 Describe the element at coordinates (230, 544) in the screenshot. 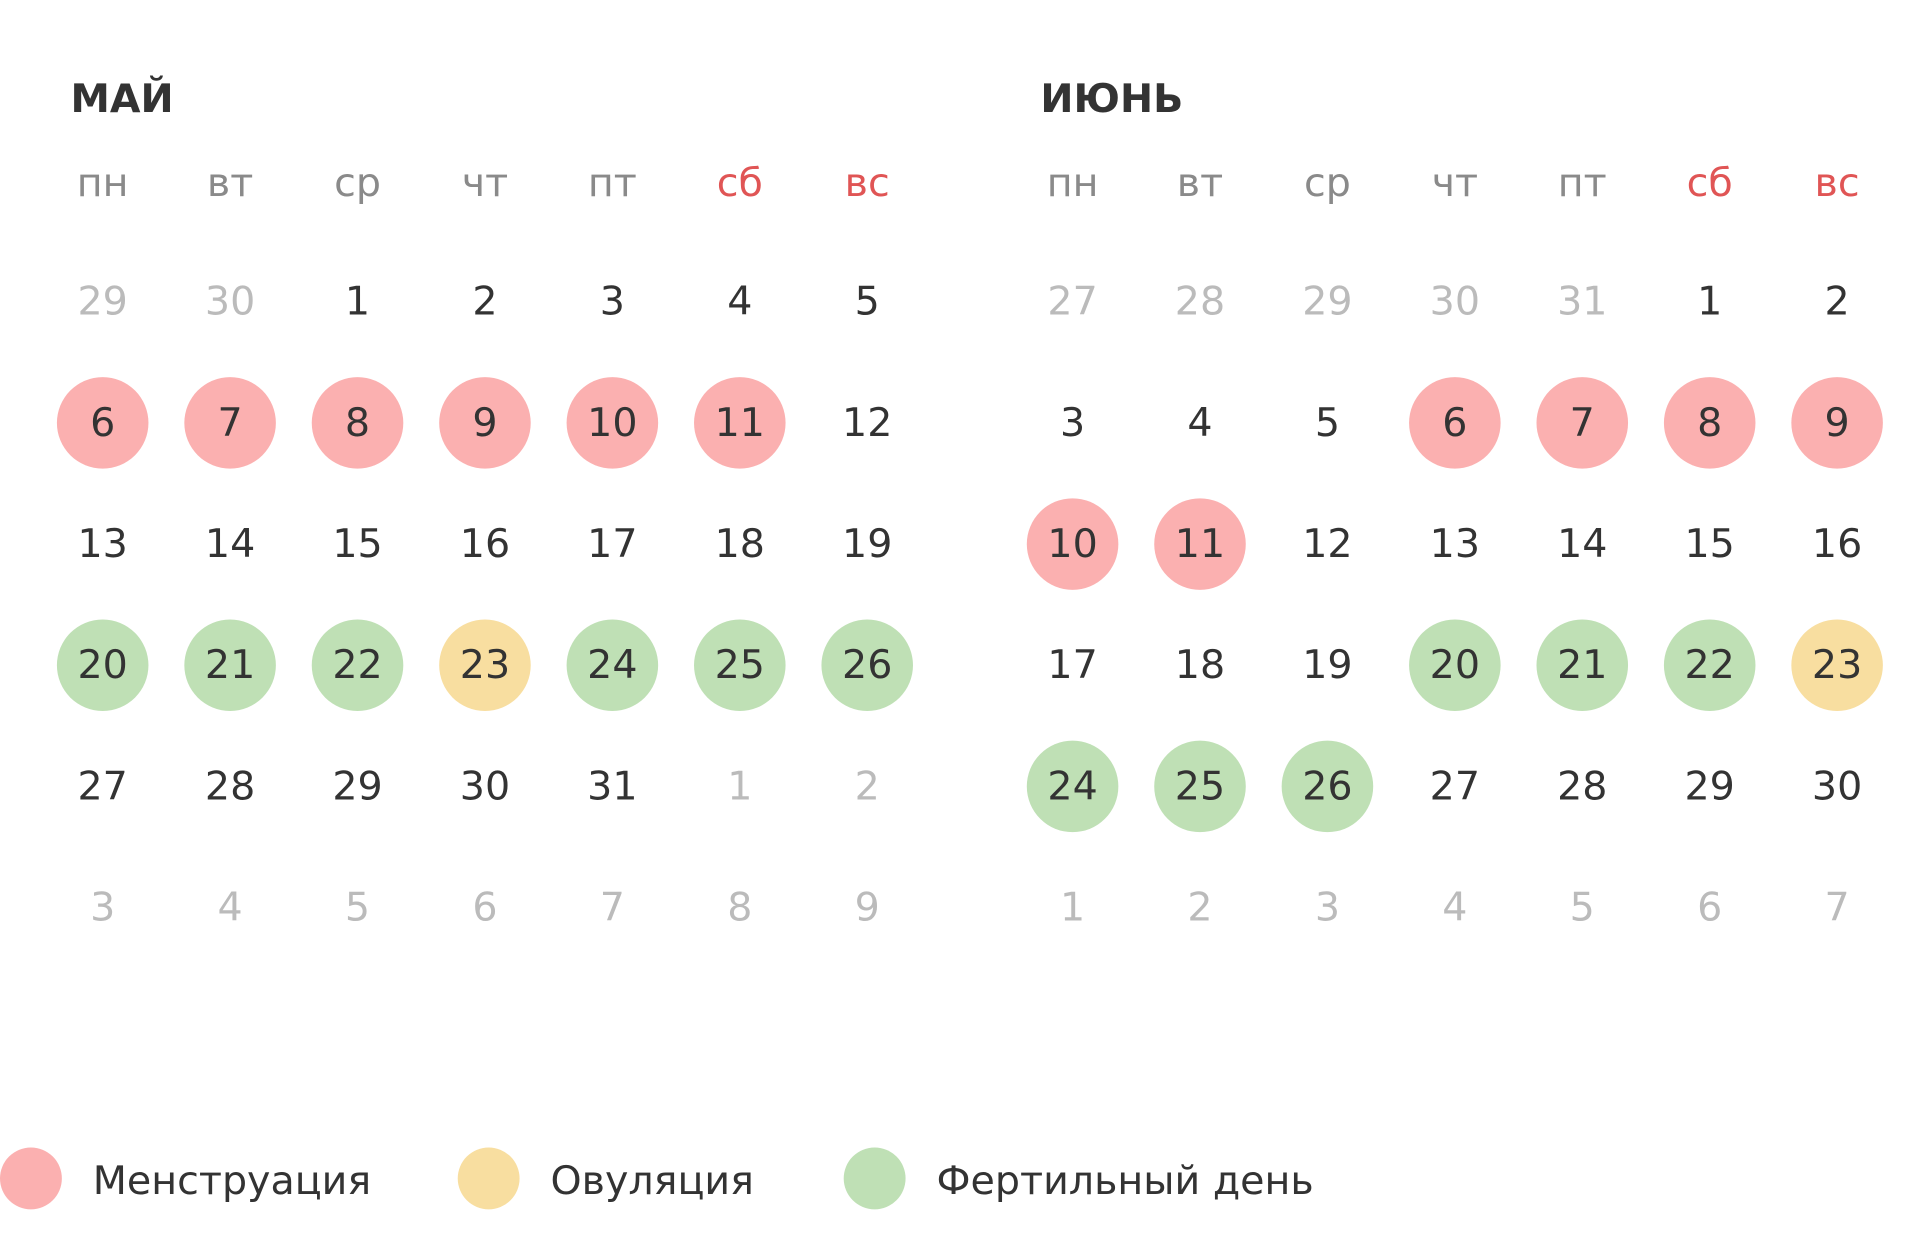

I see `day: 14` at that location.